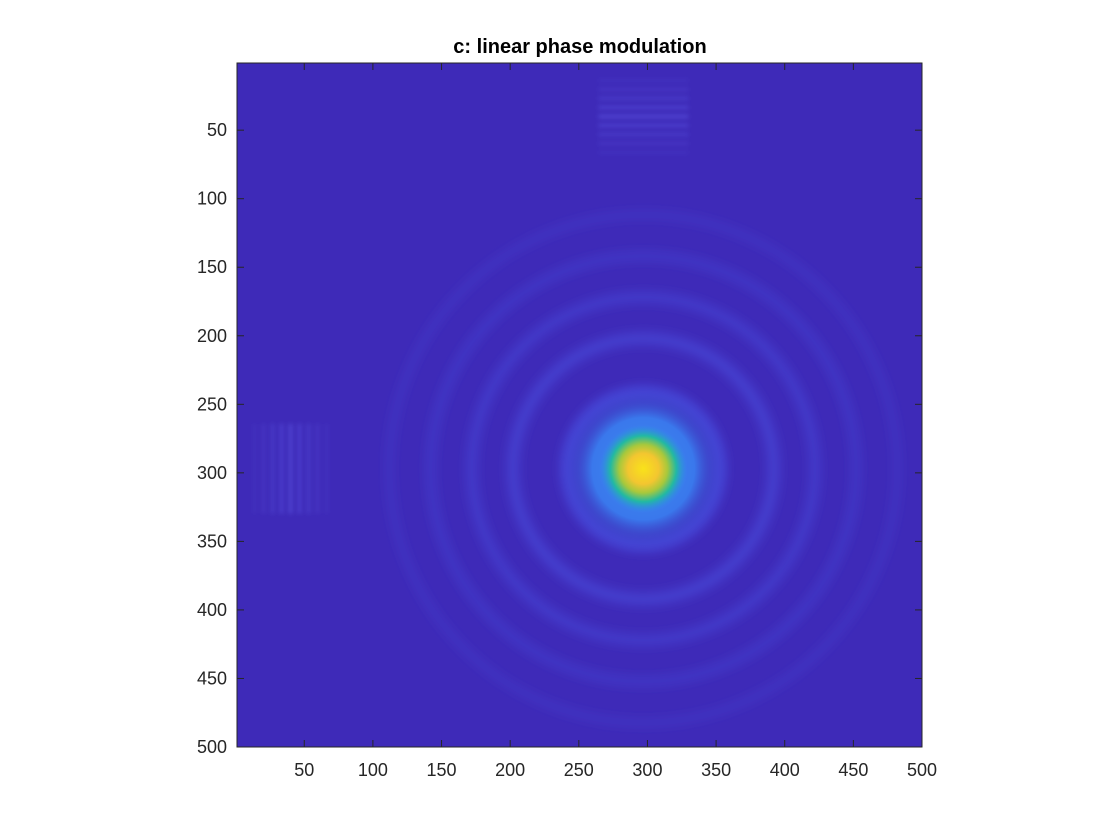 This screenshot has height=840, width=1120. What do you see at coordinates (212, 267) in the screenshot?
I see `y-tick-label: 150` at bounding box center [212, 267].